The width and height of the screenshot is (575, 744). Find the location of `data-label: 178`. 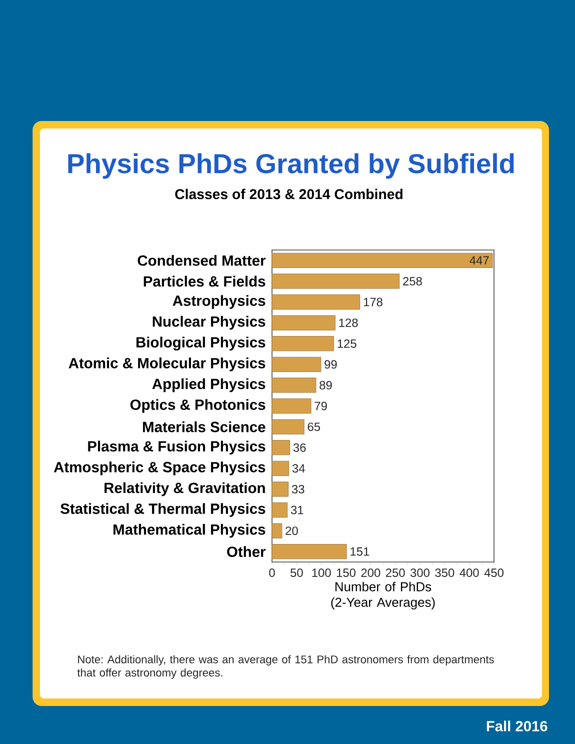

data-label: 178 is located at coordinates (373, 302).